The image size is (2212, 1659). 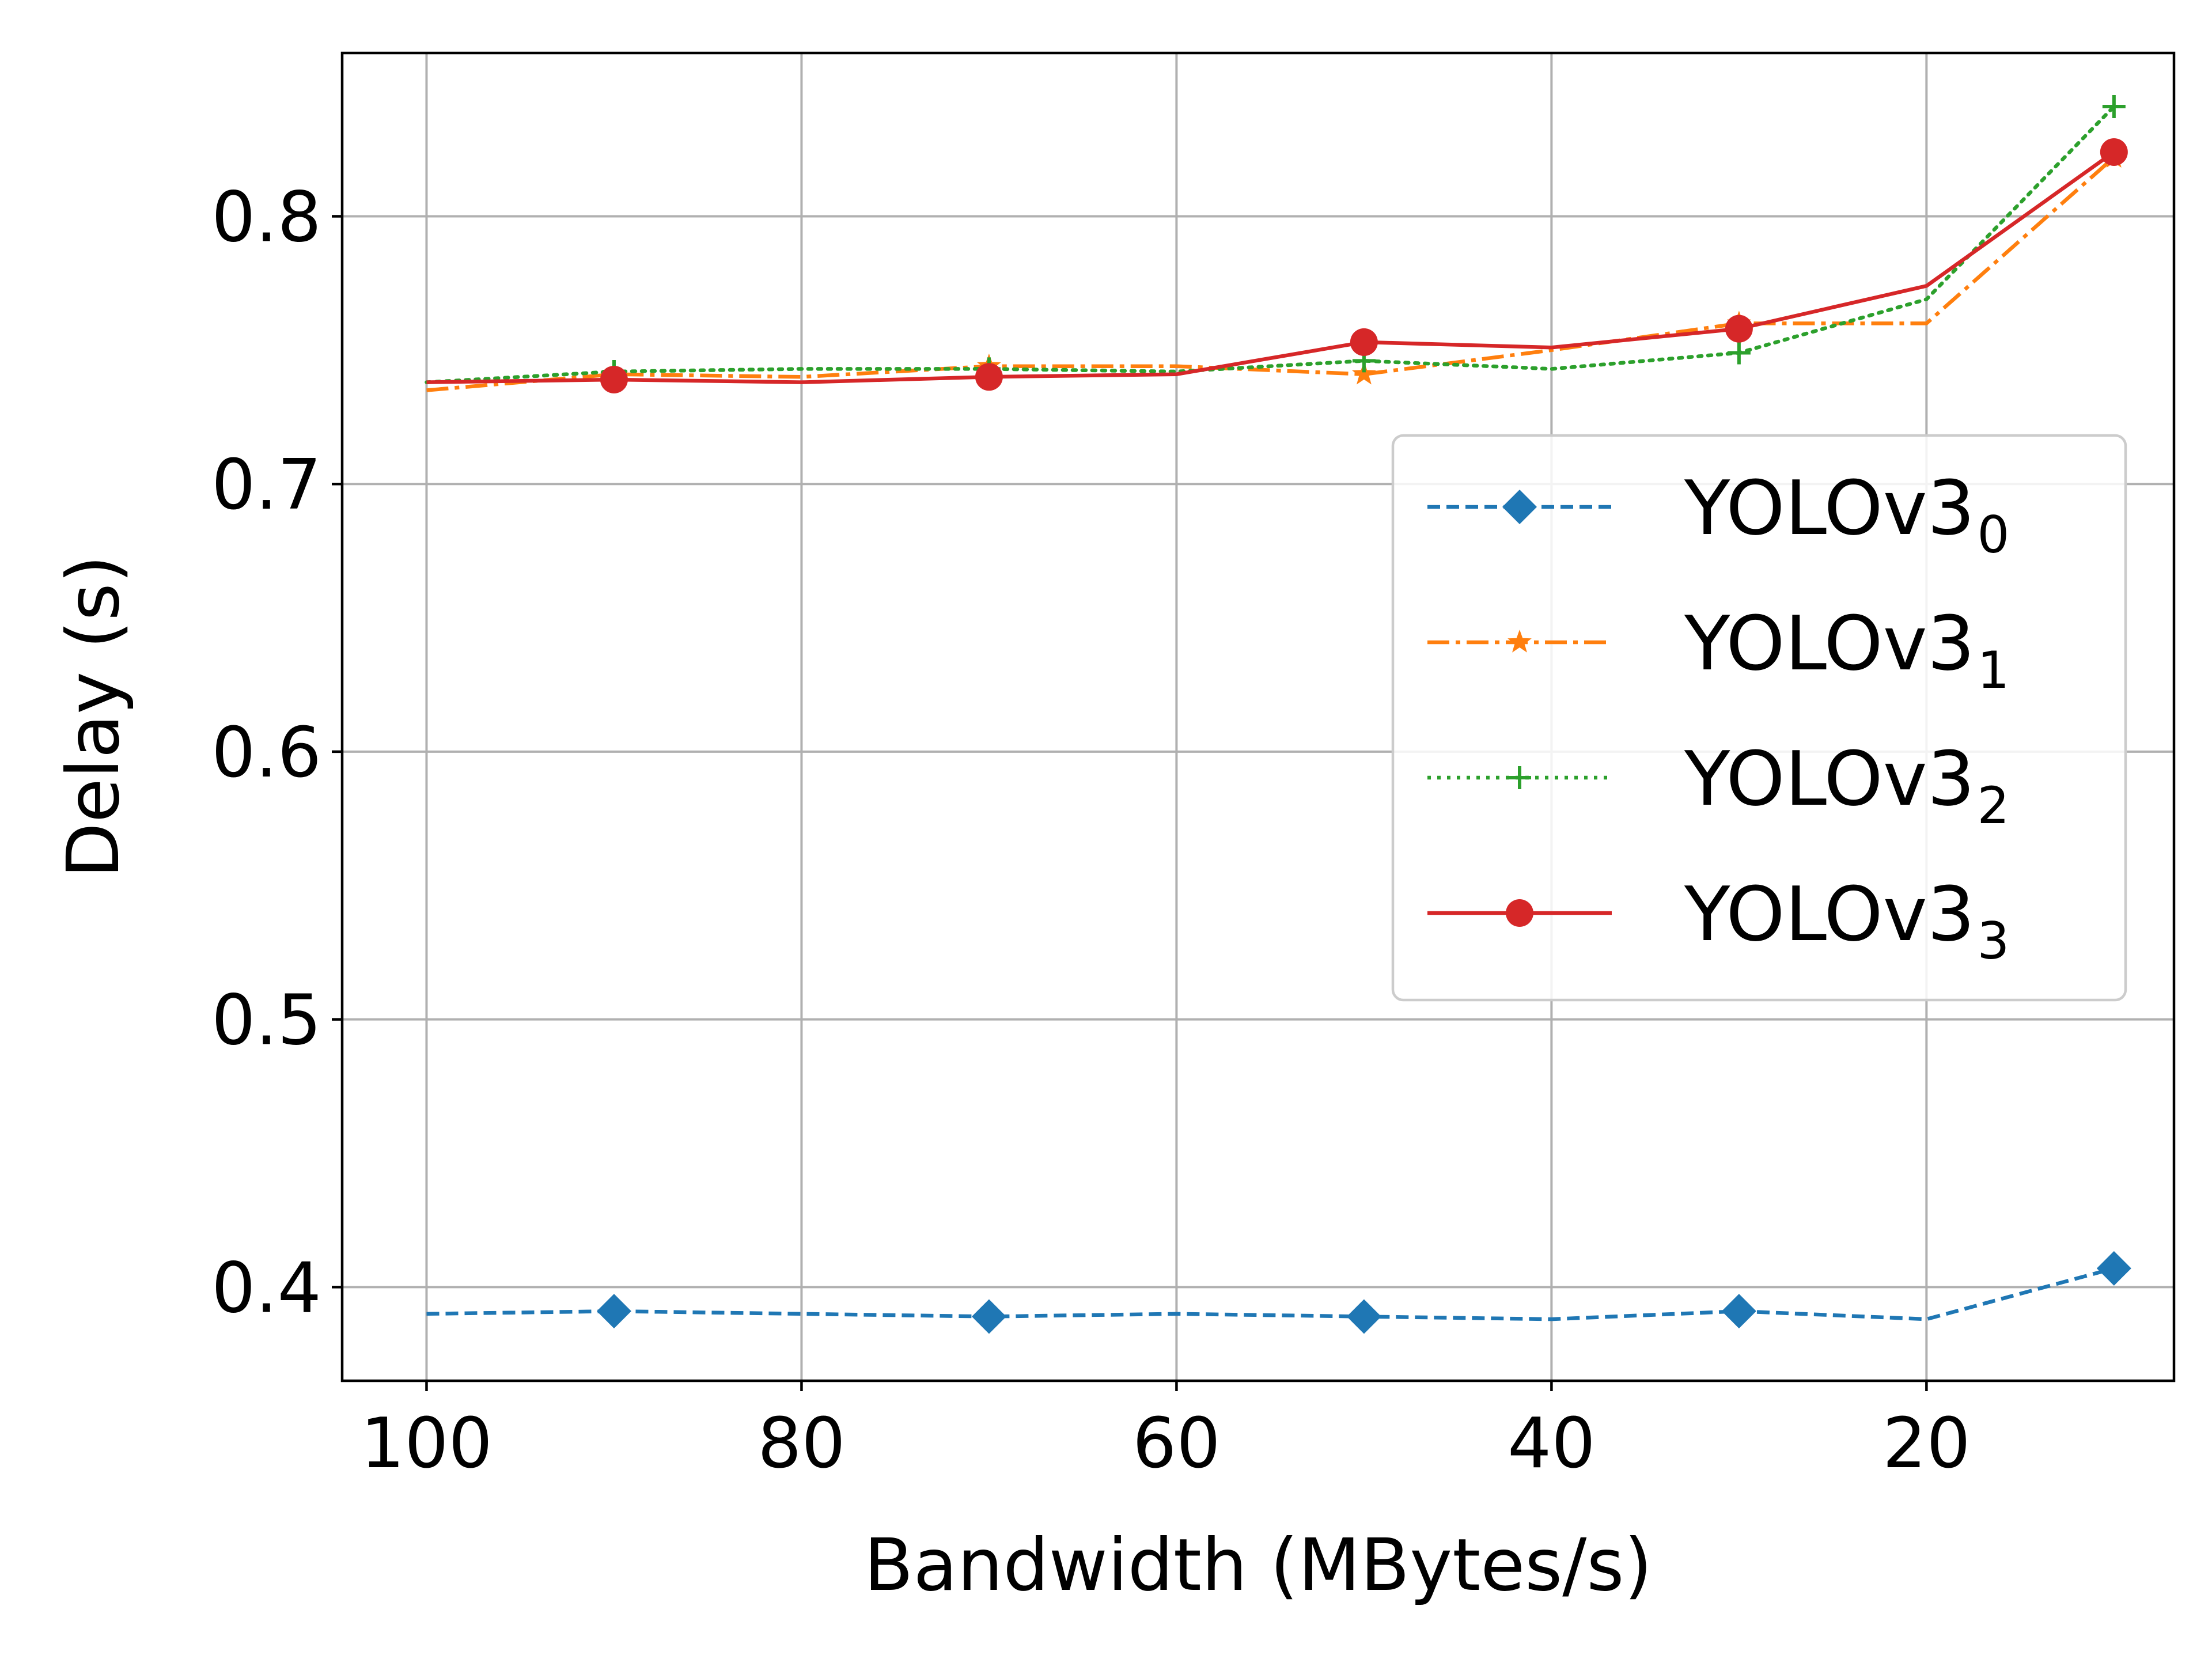 I want to click on y-tick-label: 0.8, so click(x=266, y=217).